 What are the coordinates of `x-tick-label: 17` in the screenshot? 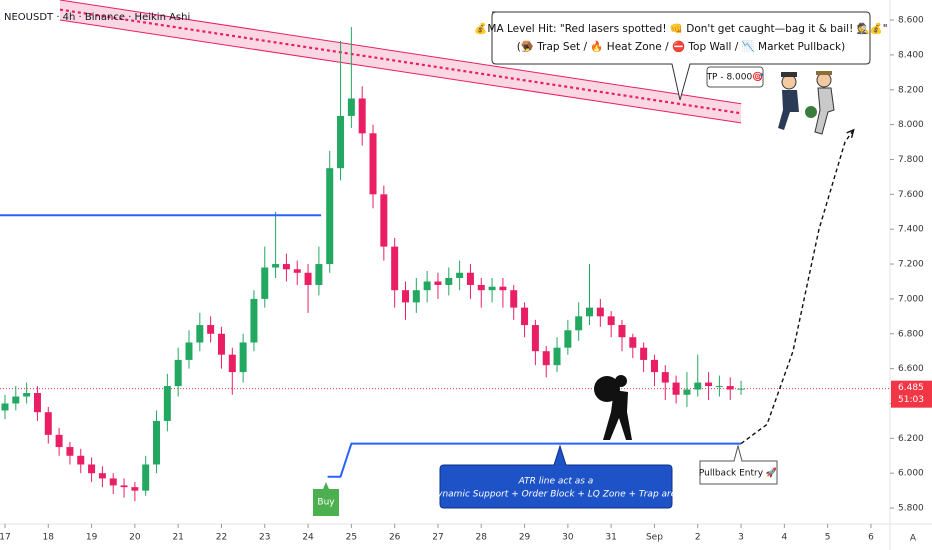 It's located at (5, 538).